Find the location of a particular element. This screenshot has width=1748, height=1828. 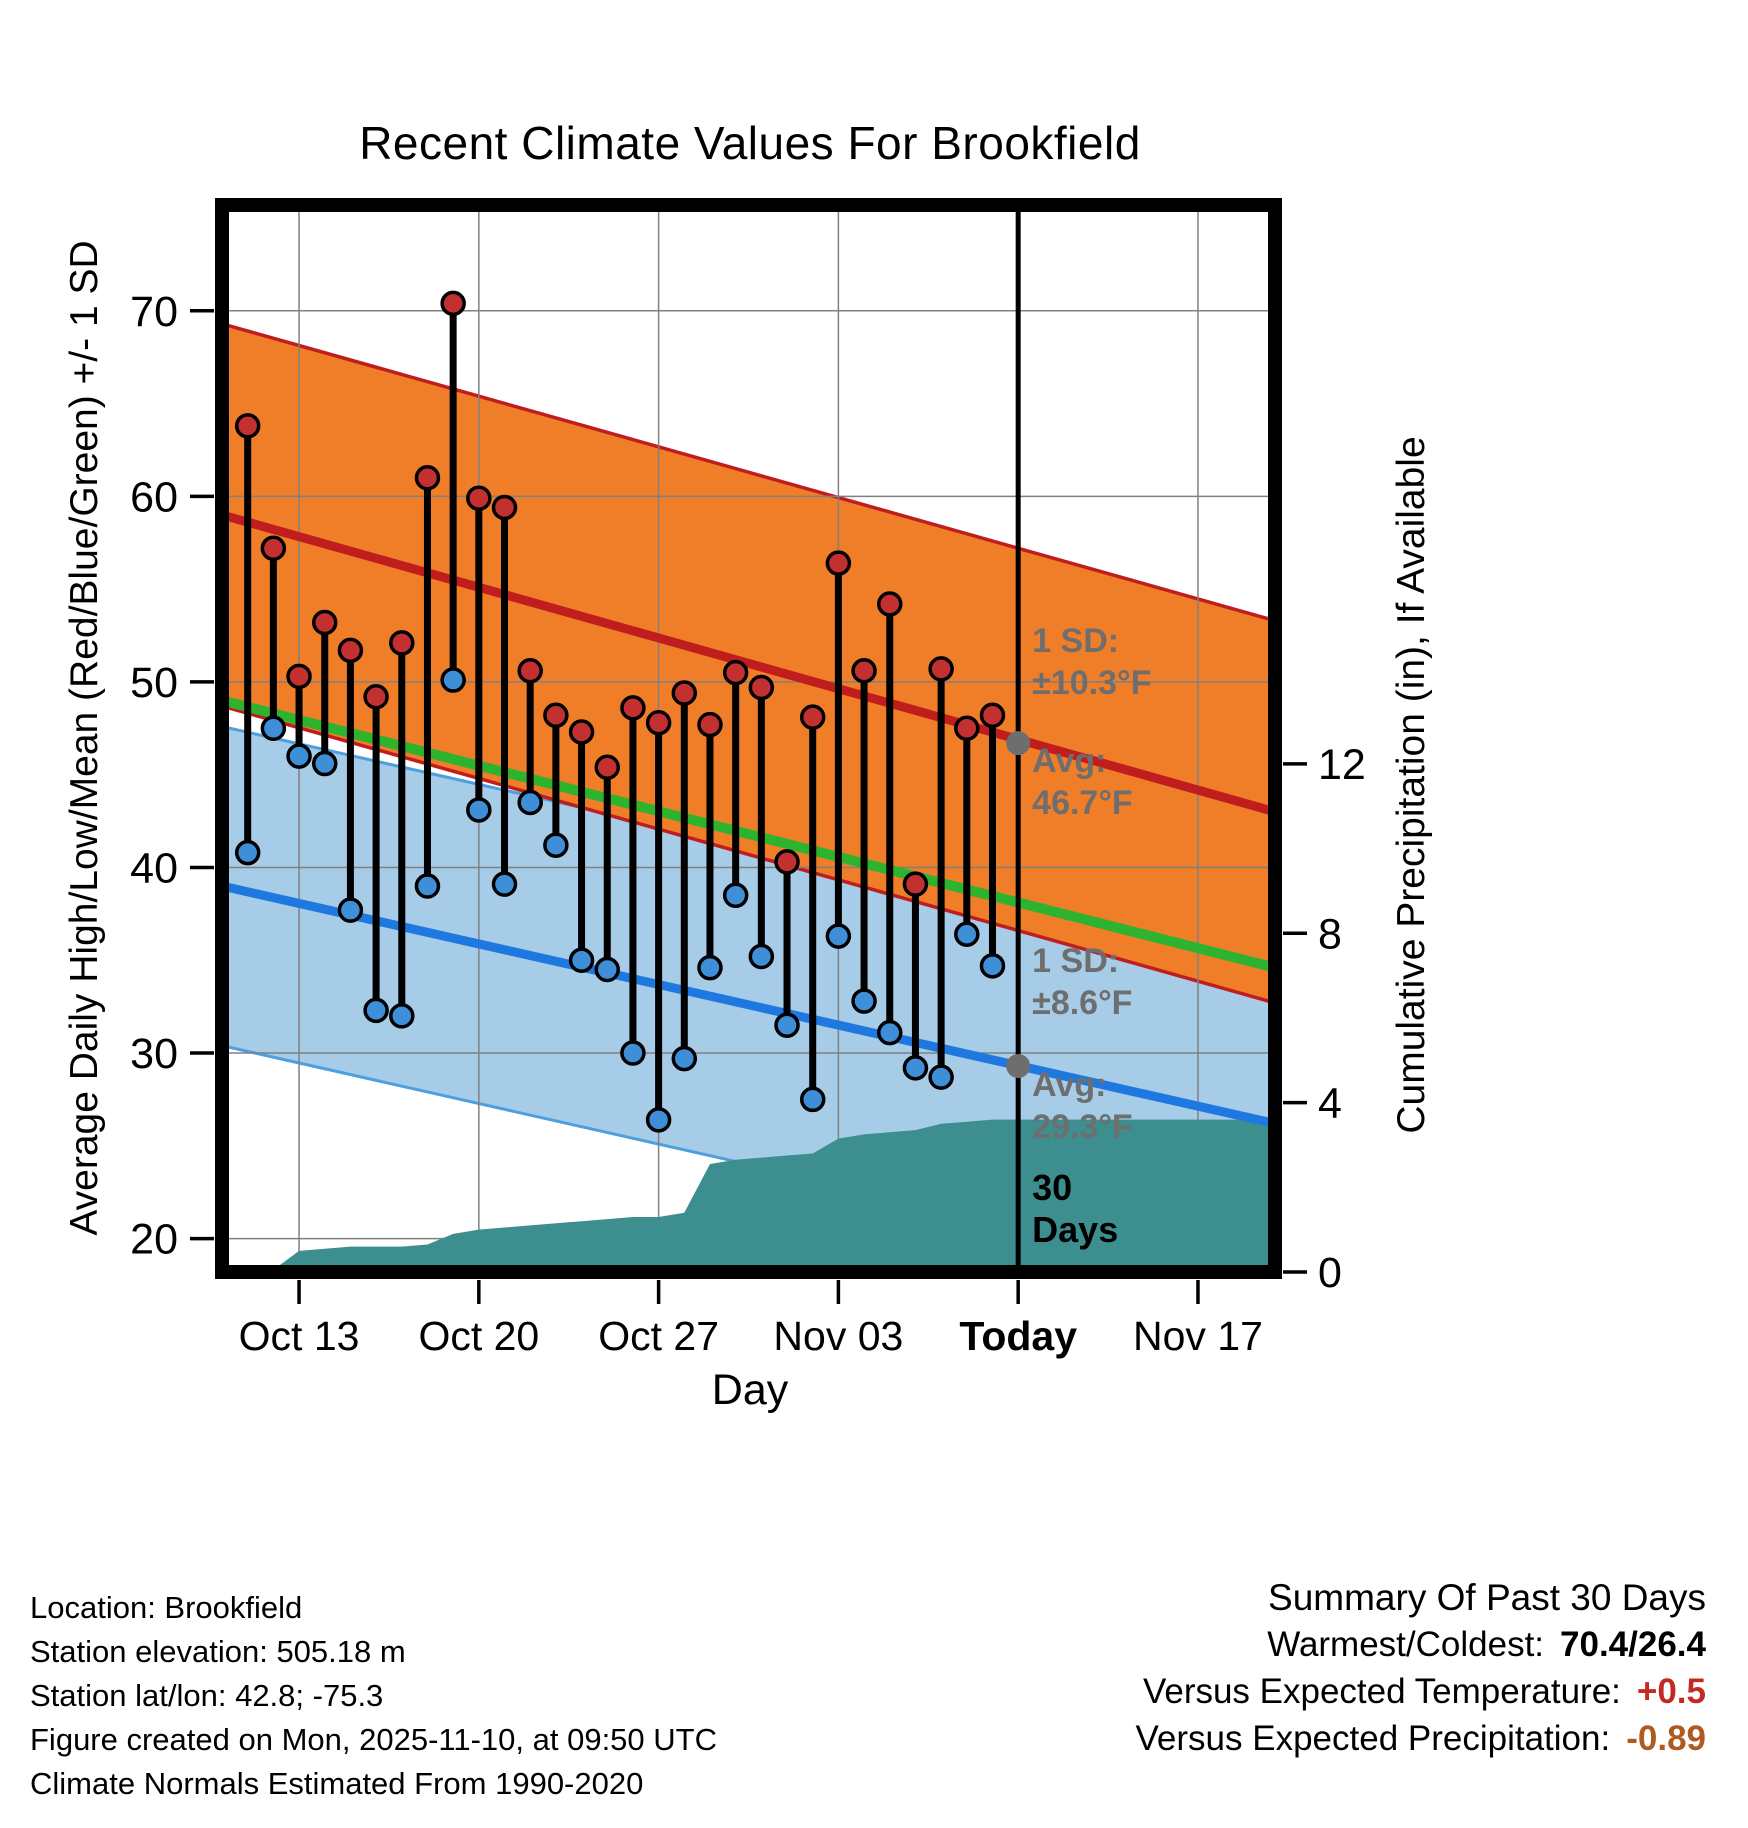

x-tick-label: Nov 03 is located at coordinates (838, 1336).